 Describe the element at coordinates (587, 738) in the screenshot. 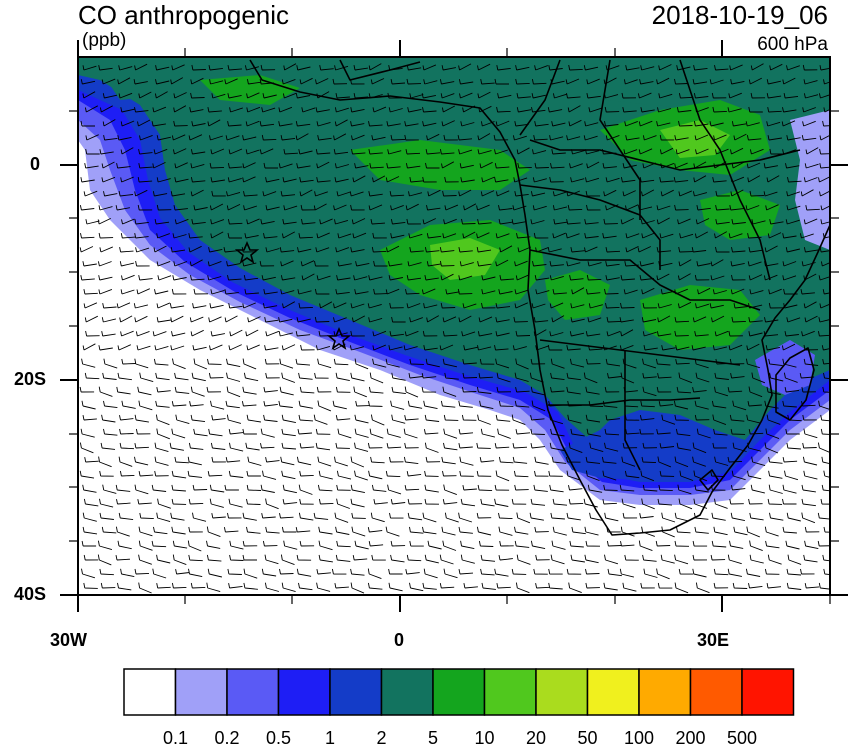

I see `colorbar-label: 50` at that location.